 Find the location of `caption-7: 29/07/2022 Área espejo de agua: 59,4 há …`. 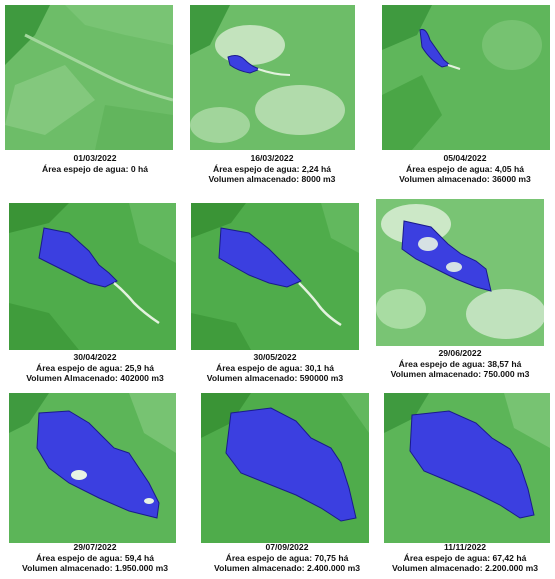

caption-7: 29/07/2022 Área espejo de agua: 59,4 há … is located at coordinates (95, 558).